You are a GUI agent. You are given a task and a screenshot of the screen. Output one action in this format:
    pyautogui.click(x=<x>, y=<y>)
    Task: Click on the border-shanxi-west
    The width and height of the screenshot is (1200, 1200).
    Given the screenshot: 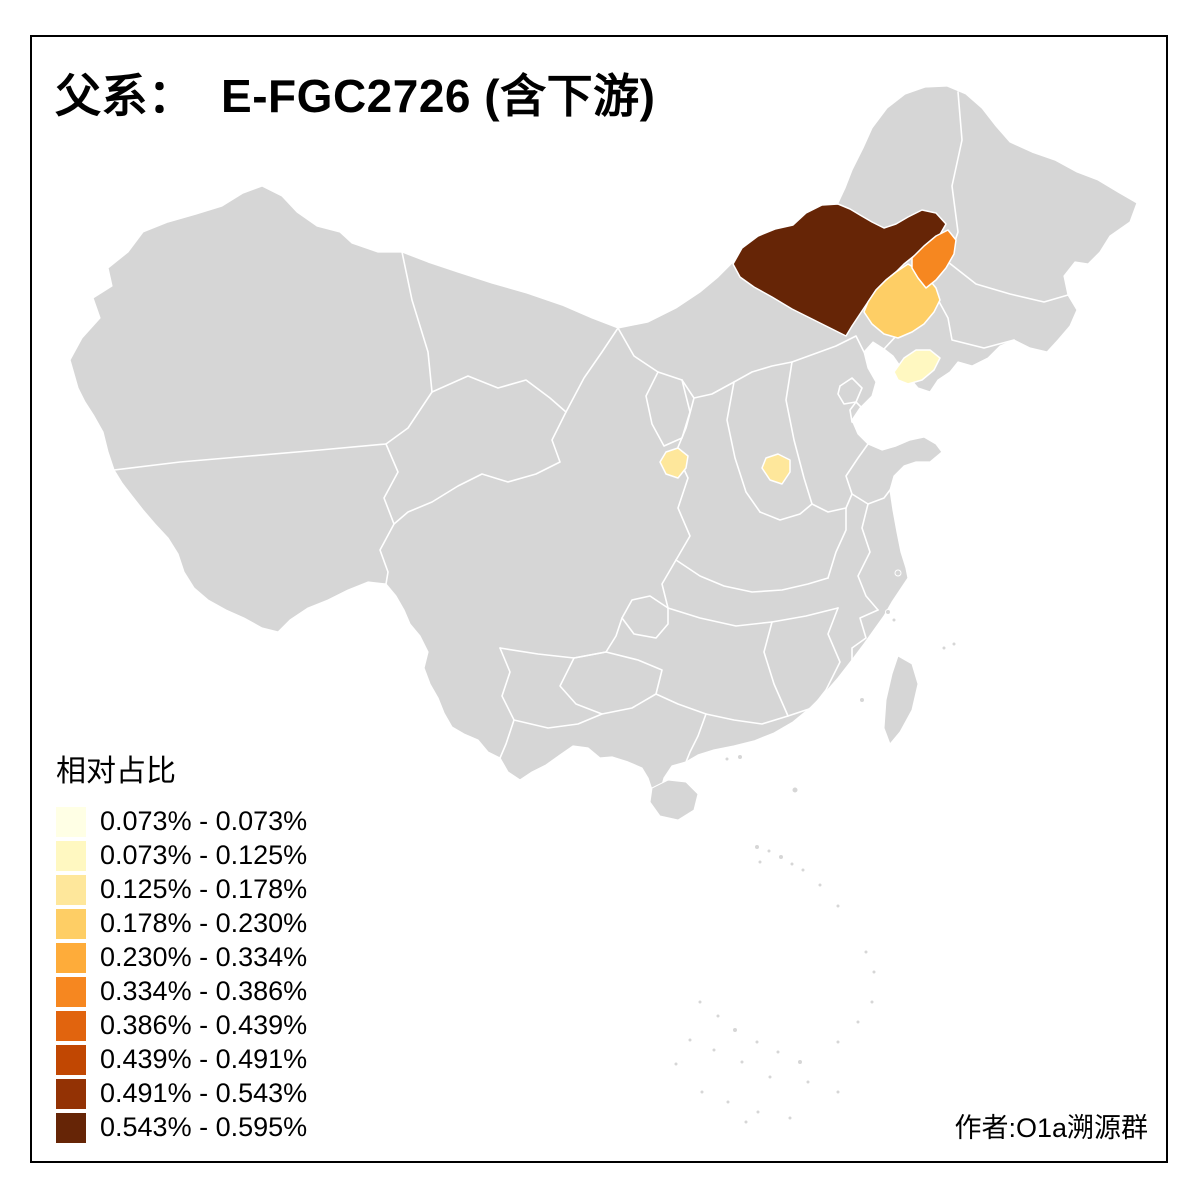 What is the action you would take?
    pyautogui.click(x=743, y=447)
    